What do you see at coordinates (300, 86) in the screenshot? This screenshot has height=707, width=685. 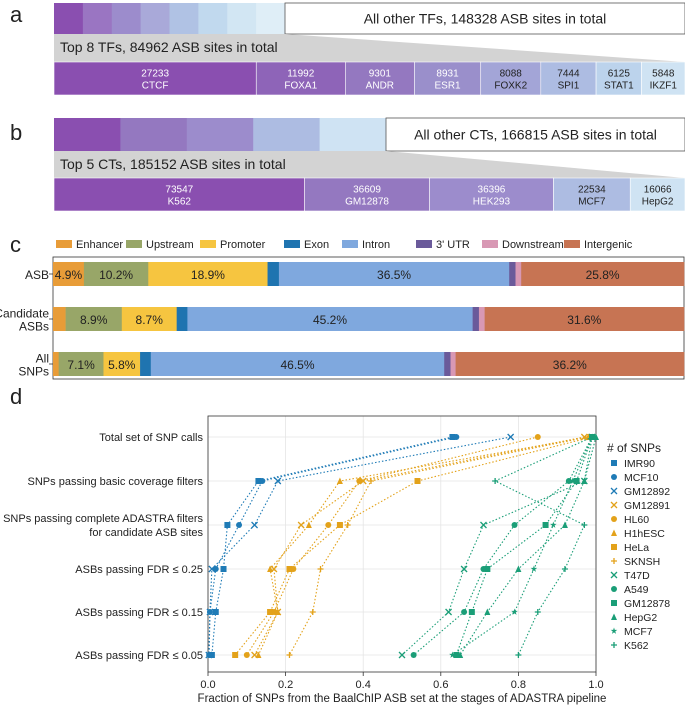 I see `name-label-foxa1: FOXA1` at bounding box center [300, 86].